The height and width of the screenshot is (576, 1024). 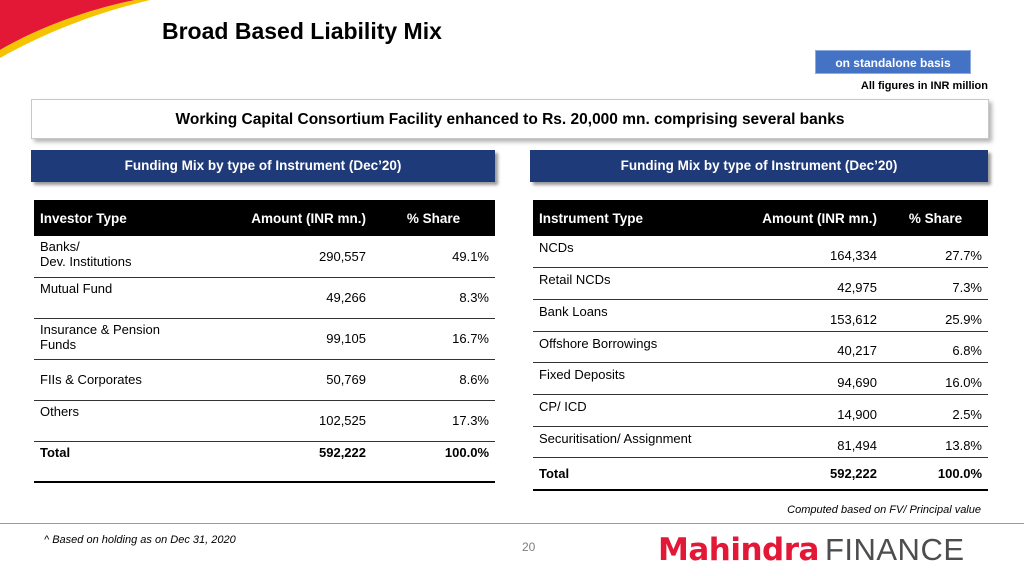 I want to click on table-row: Others 102,525 17.3%, so click(x=264, y=421).